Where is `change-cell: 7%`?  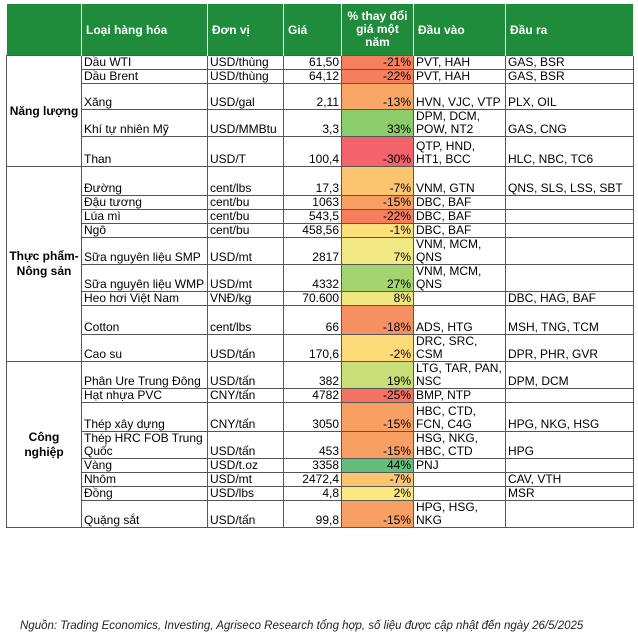
change-cell: 7% is located at coordinates (377, 251).